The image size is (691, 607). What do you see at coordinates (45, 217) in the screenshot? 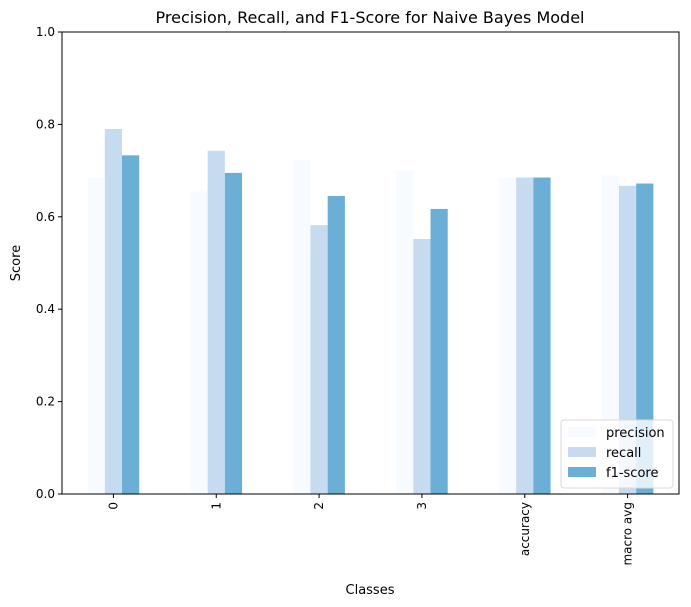
I see `y-tick-label: 0.6` at bounding box center [45, 217].